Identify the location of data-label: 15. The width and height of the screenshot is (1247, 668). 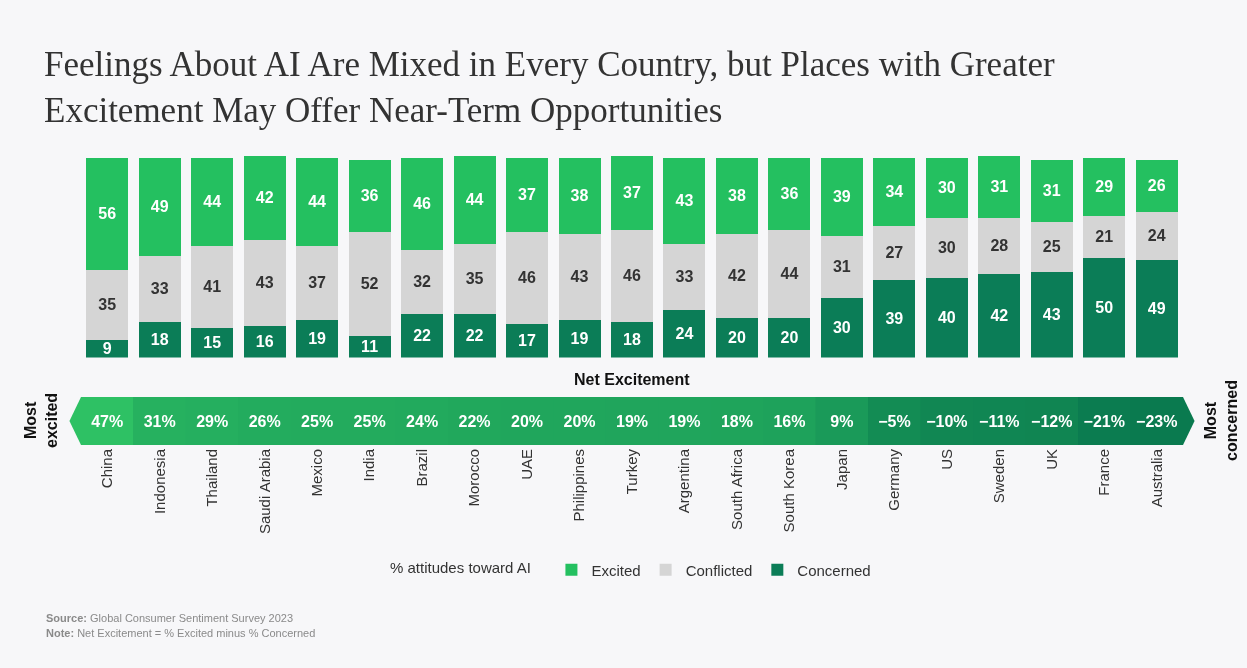
(212, 343).